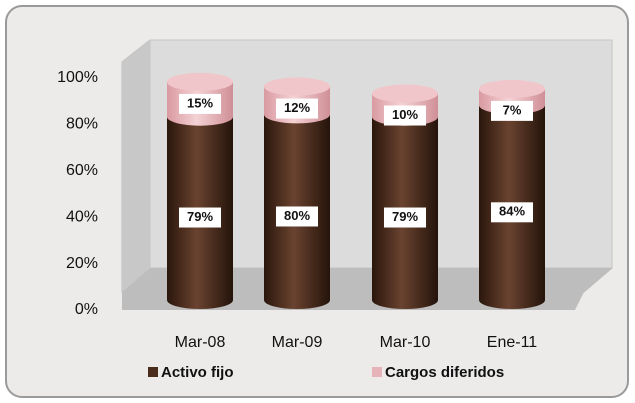  Describe the element at coordinates (297, 342) in the screenshot. I see `x-tick-label: Mar-09` at that location.